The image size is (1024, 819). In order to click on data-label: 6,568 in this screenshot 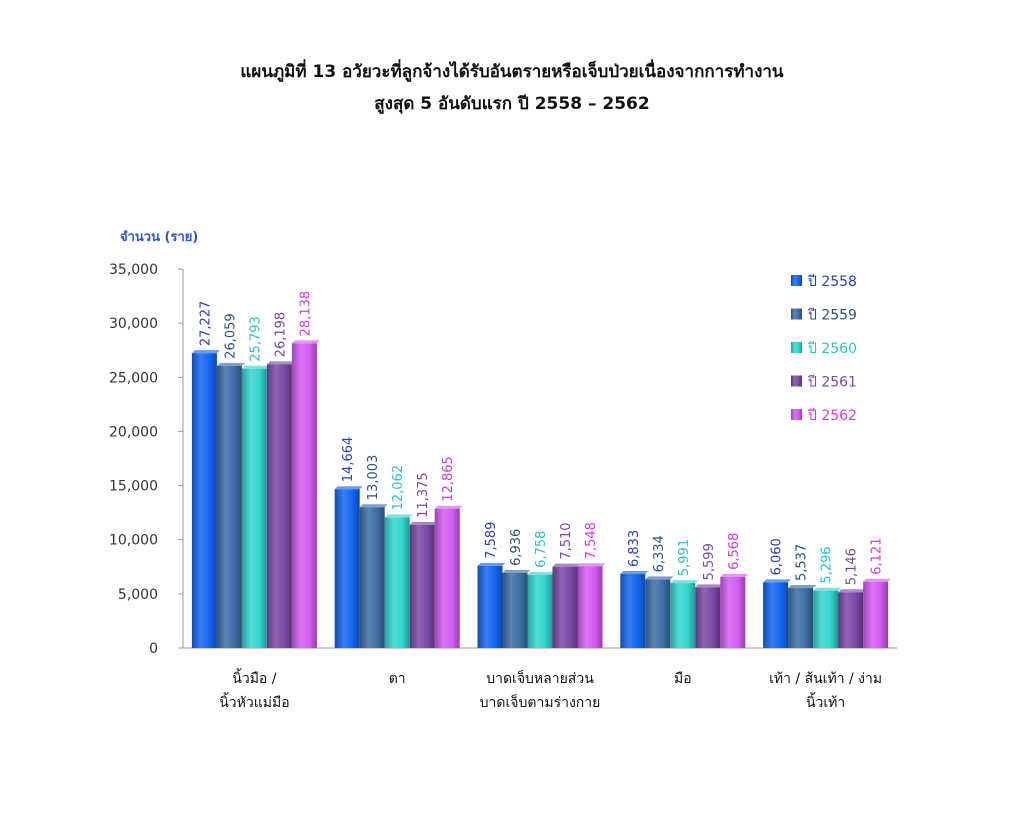, I will do `click(734, 551)`.